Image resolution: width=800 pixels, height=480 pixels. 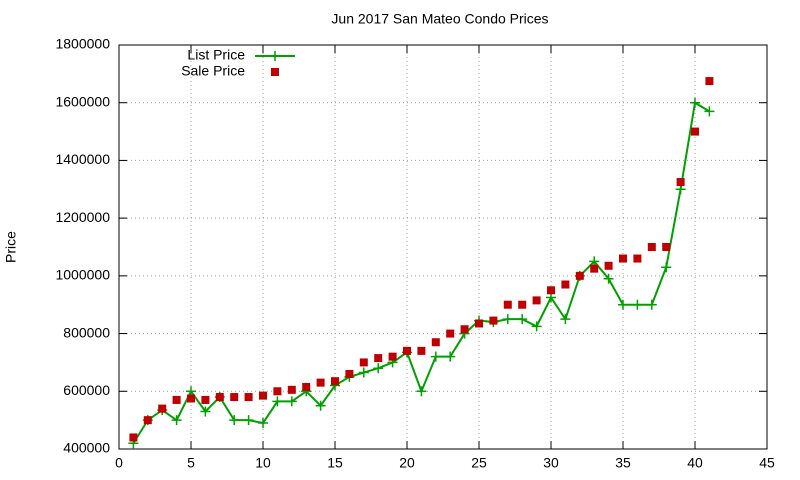 I want to click on x-tick-label: 0, so click(x=119, y=463).